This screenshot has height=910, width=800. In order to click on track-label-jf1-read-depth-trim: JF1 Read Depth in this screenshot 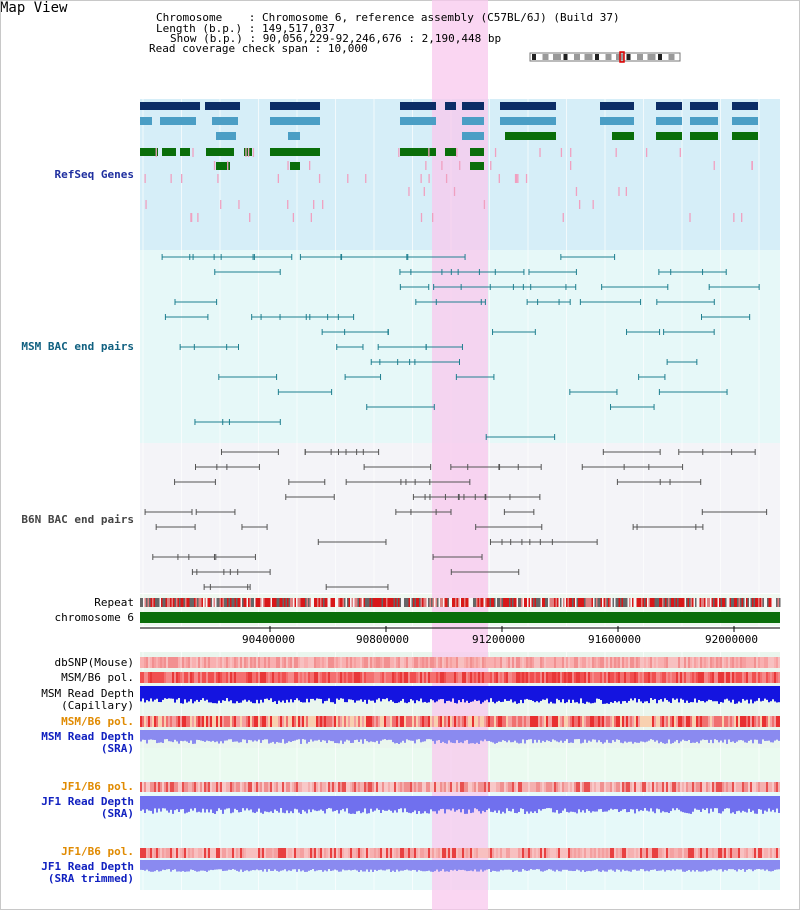, I will do `click(87, 866)`.